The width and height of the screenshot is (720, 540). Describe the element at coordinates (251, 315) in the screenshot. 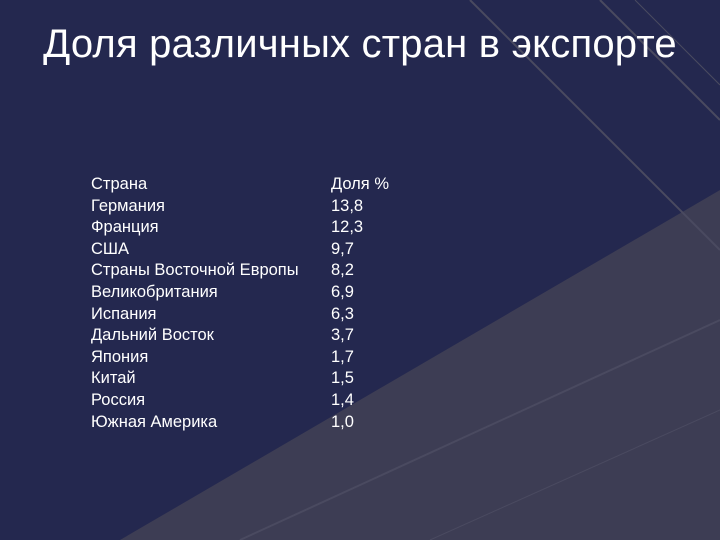

I see `table-row: Испания 6,3` at that location.